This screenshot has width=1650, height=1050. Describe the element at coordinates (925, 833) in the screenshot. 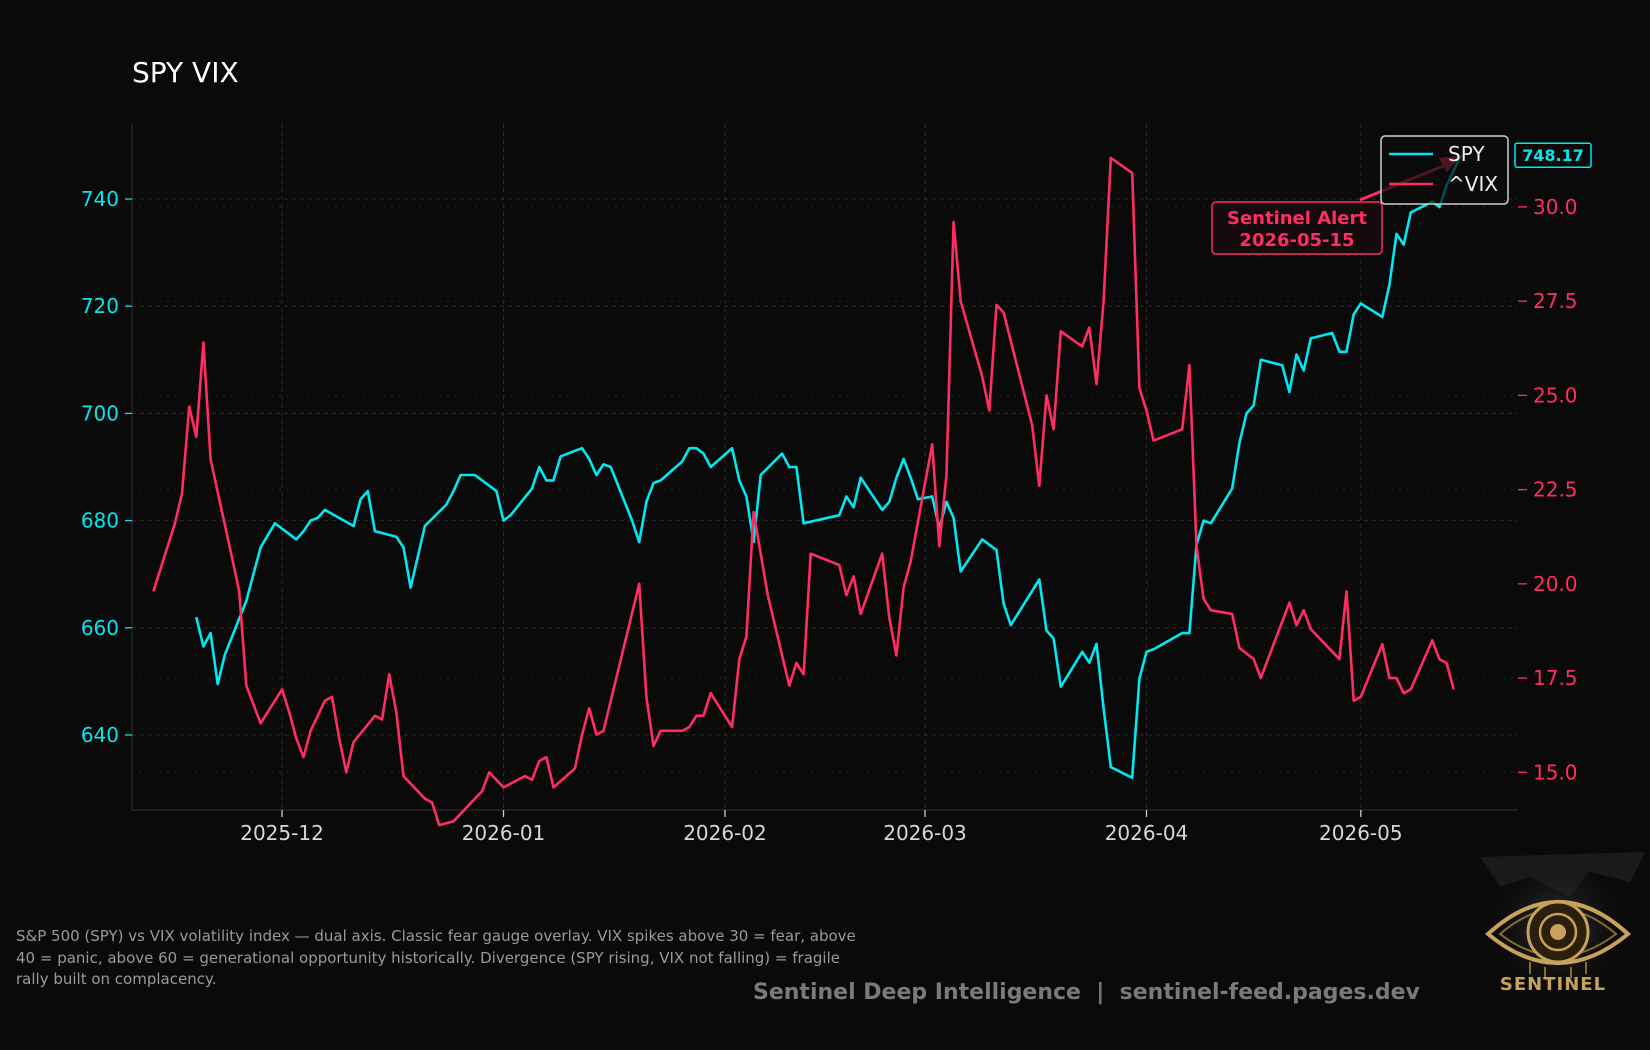

I see `x-tick-label: 2026-03` at that location.